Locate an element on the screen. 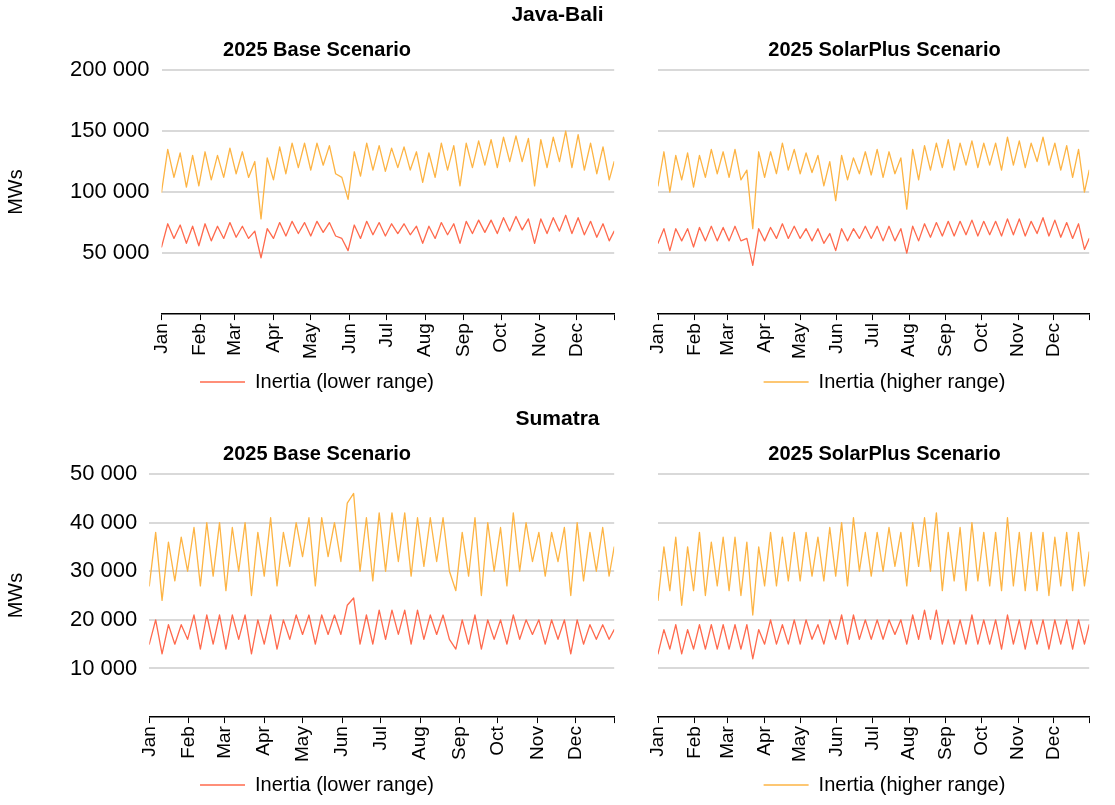  y-tick-label: 150 000 is located at coordinates (109, 130).